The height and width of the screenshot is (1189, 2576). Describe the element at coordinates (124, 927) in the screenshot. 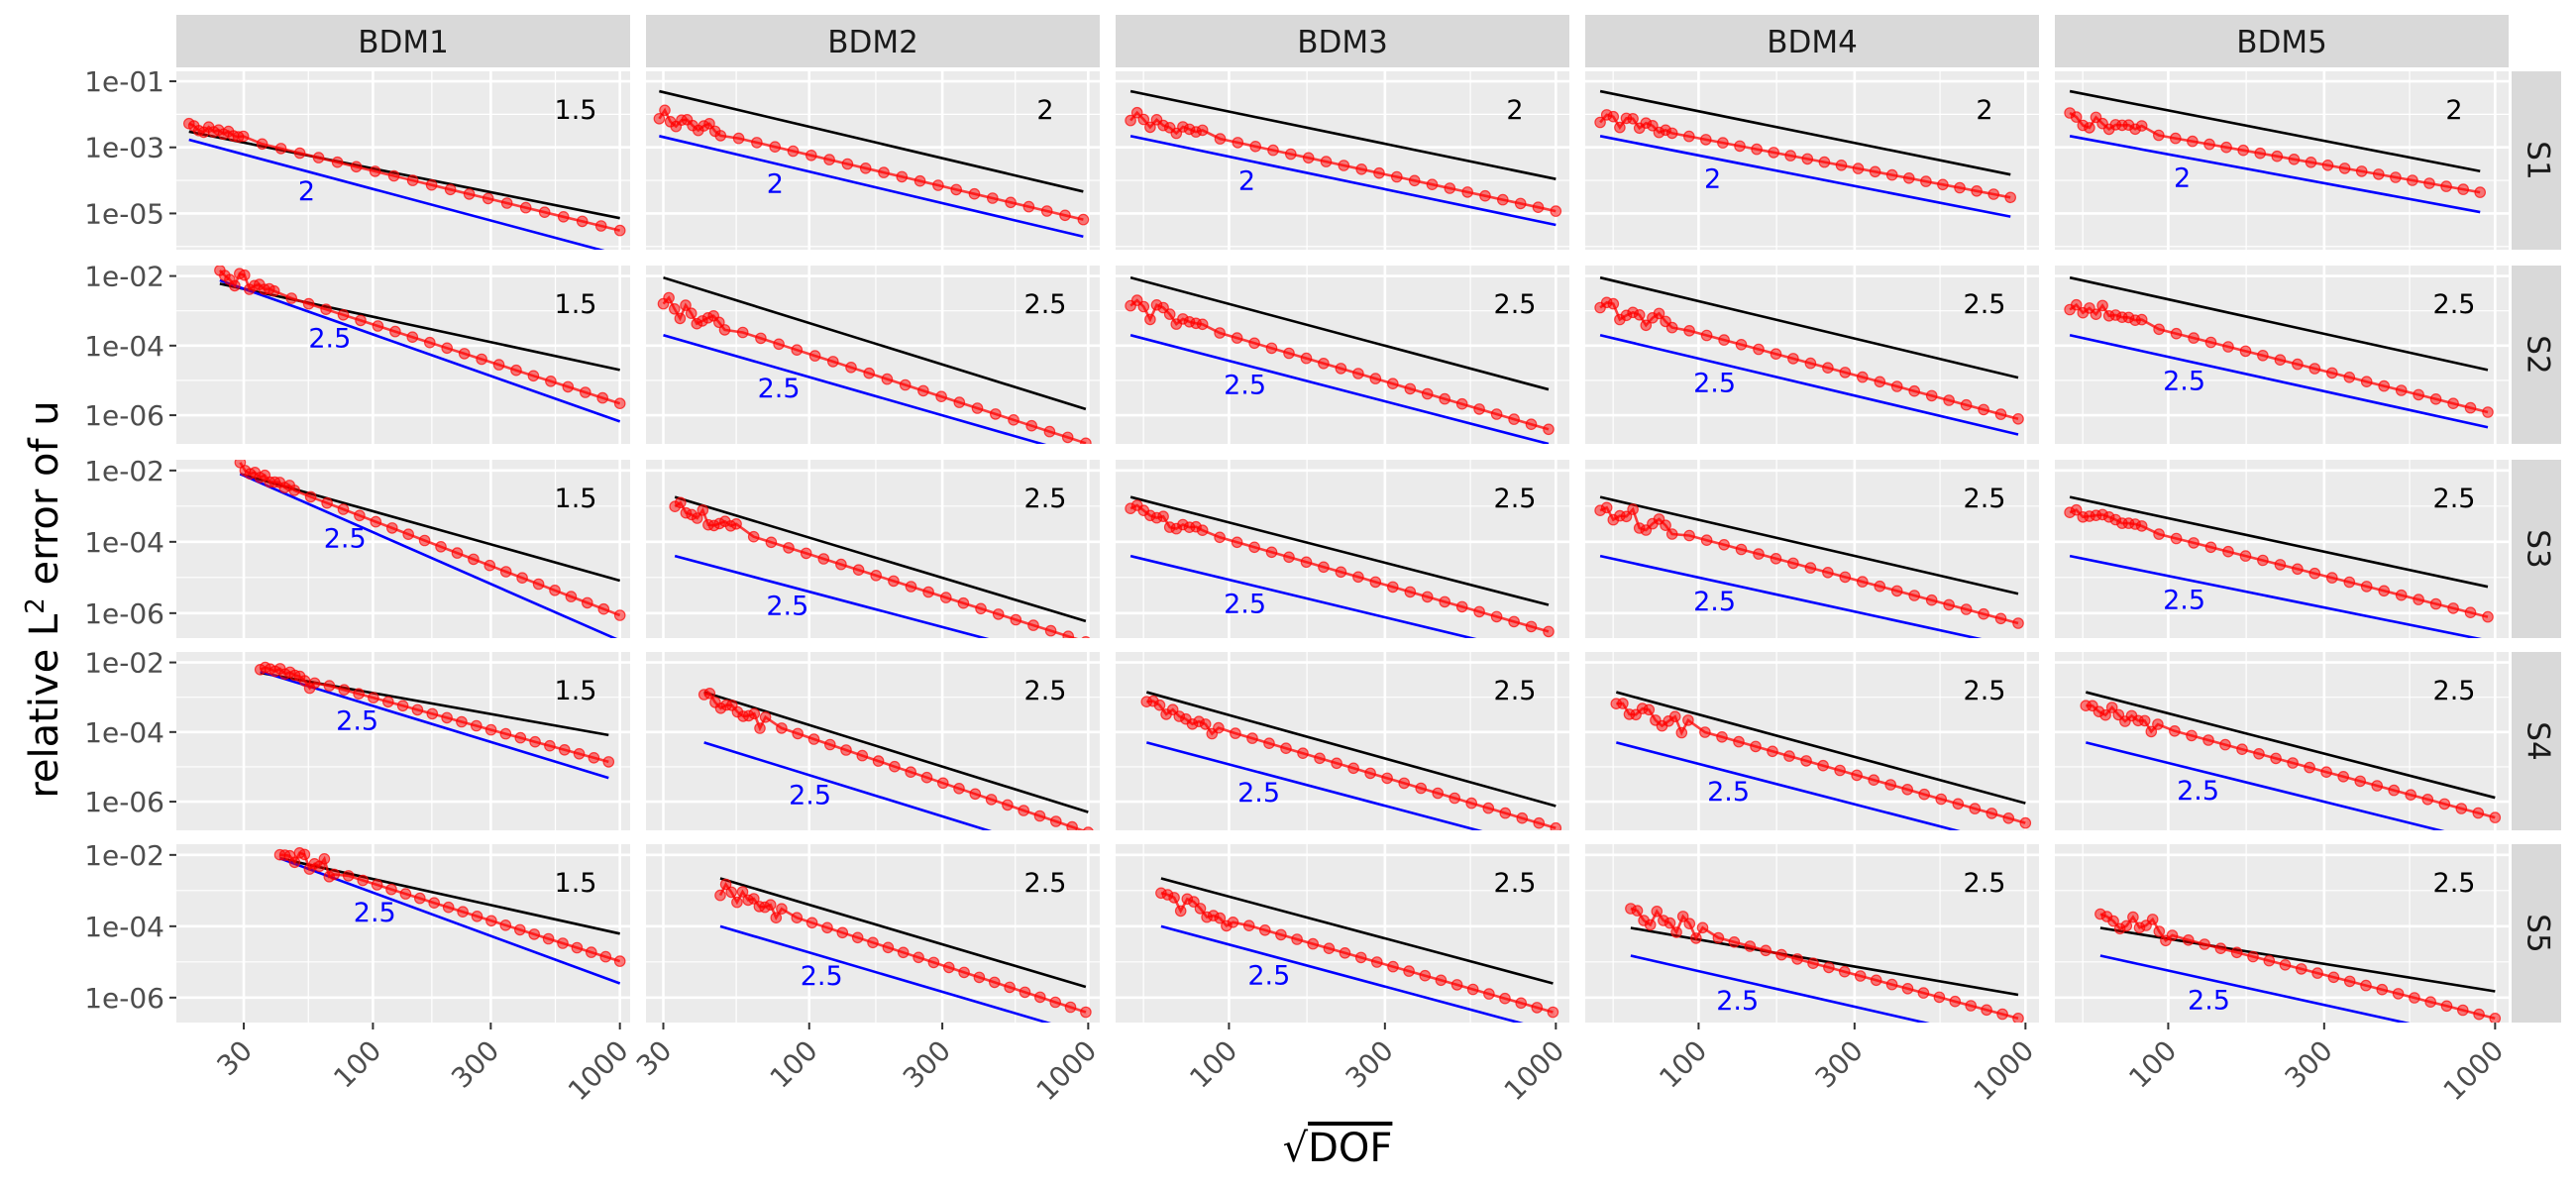

I see `y-tick-label: 1e-04` at that location.